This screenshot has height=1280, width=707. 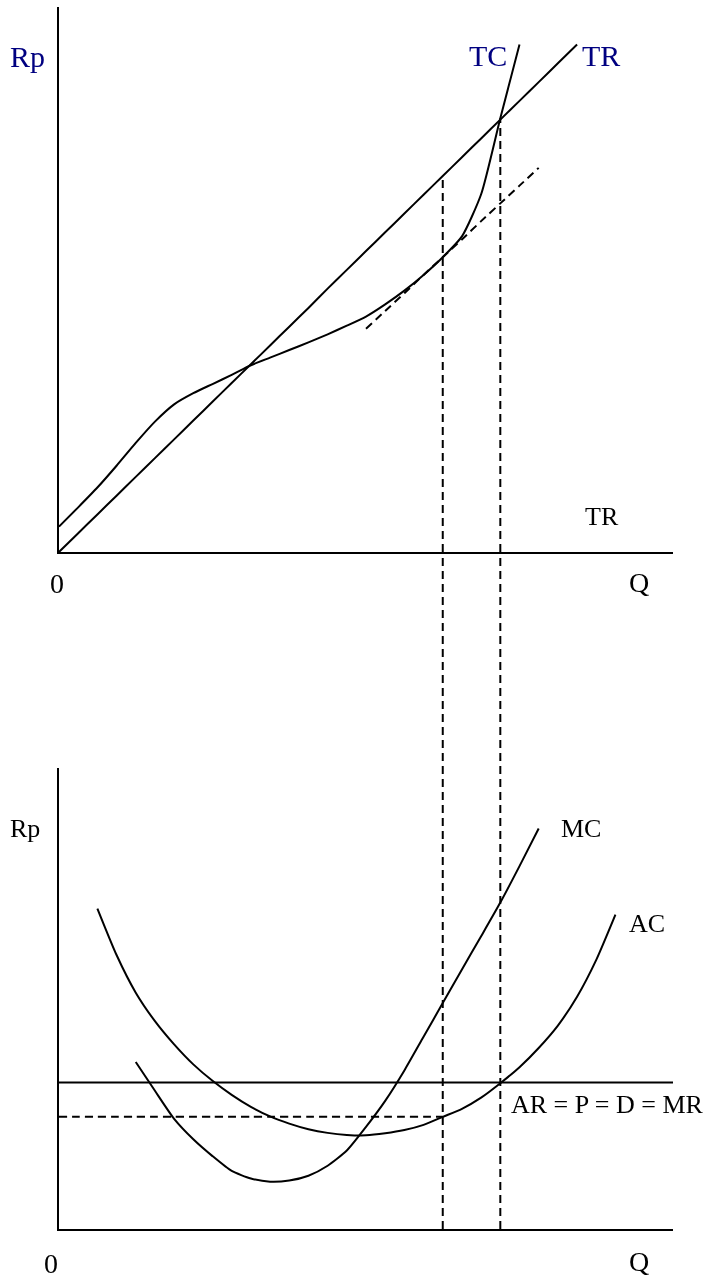 What do you see at coordinates (488, 55) in the screenshot?
I see `series-label: TC` at bounding box center [488, 55].